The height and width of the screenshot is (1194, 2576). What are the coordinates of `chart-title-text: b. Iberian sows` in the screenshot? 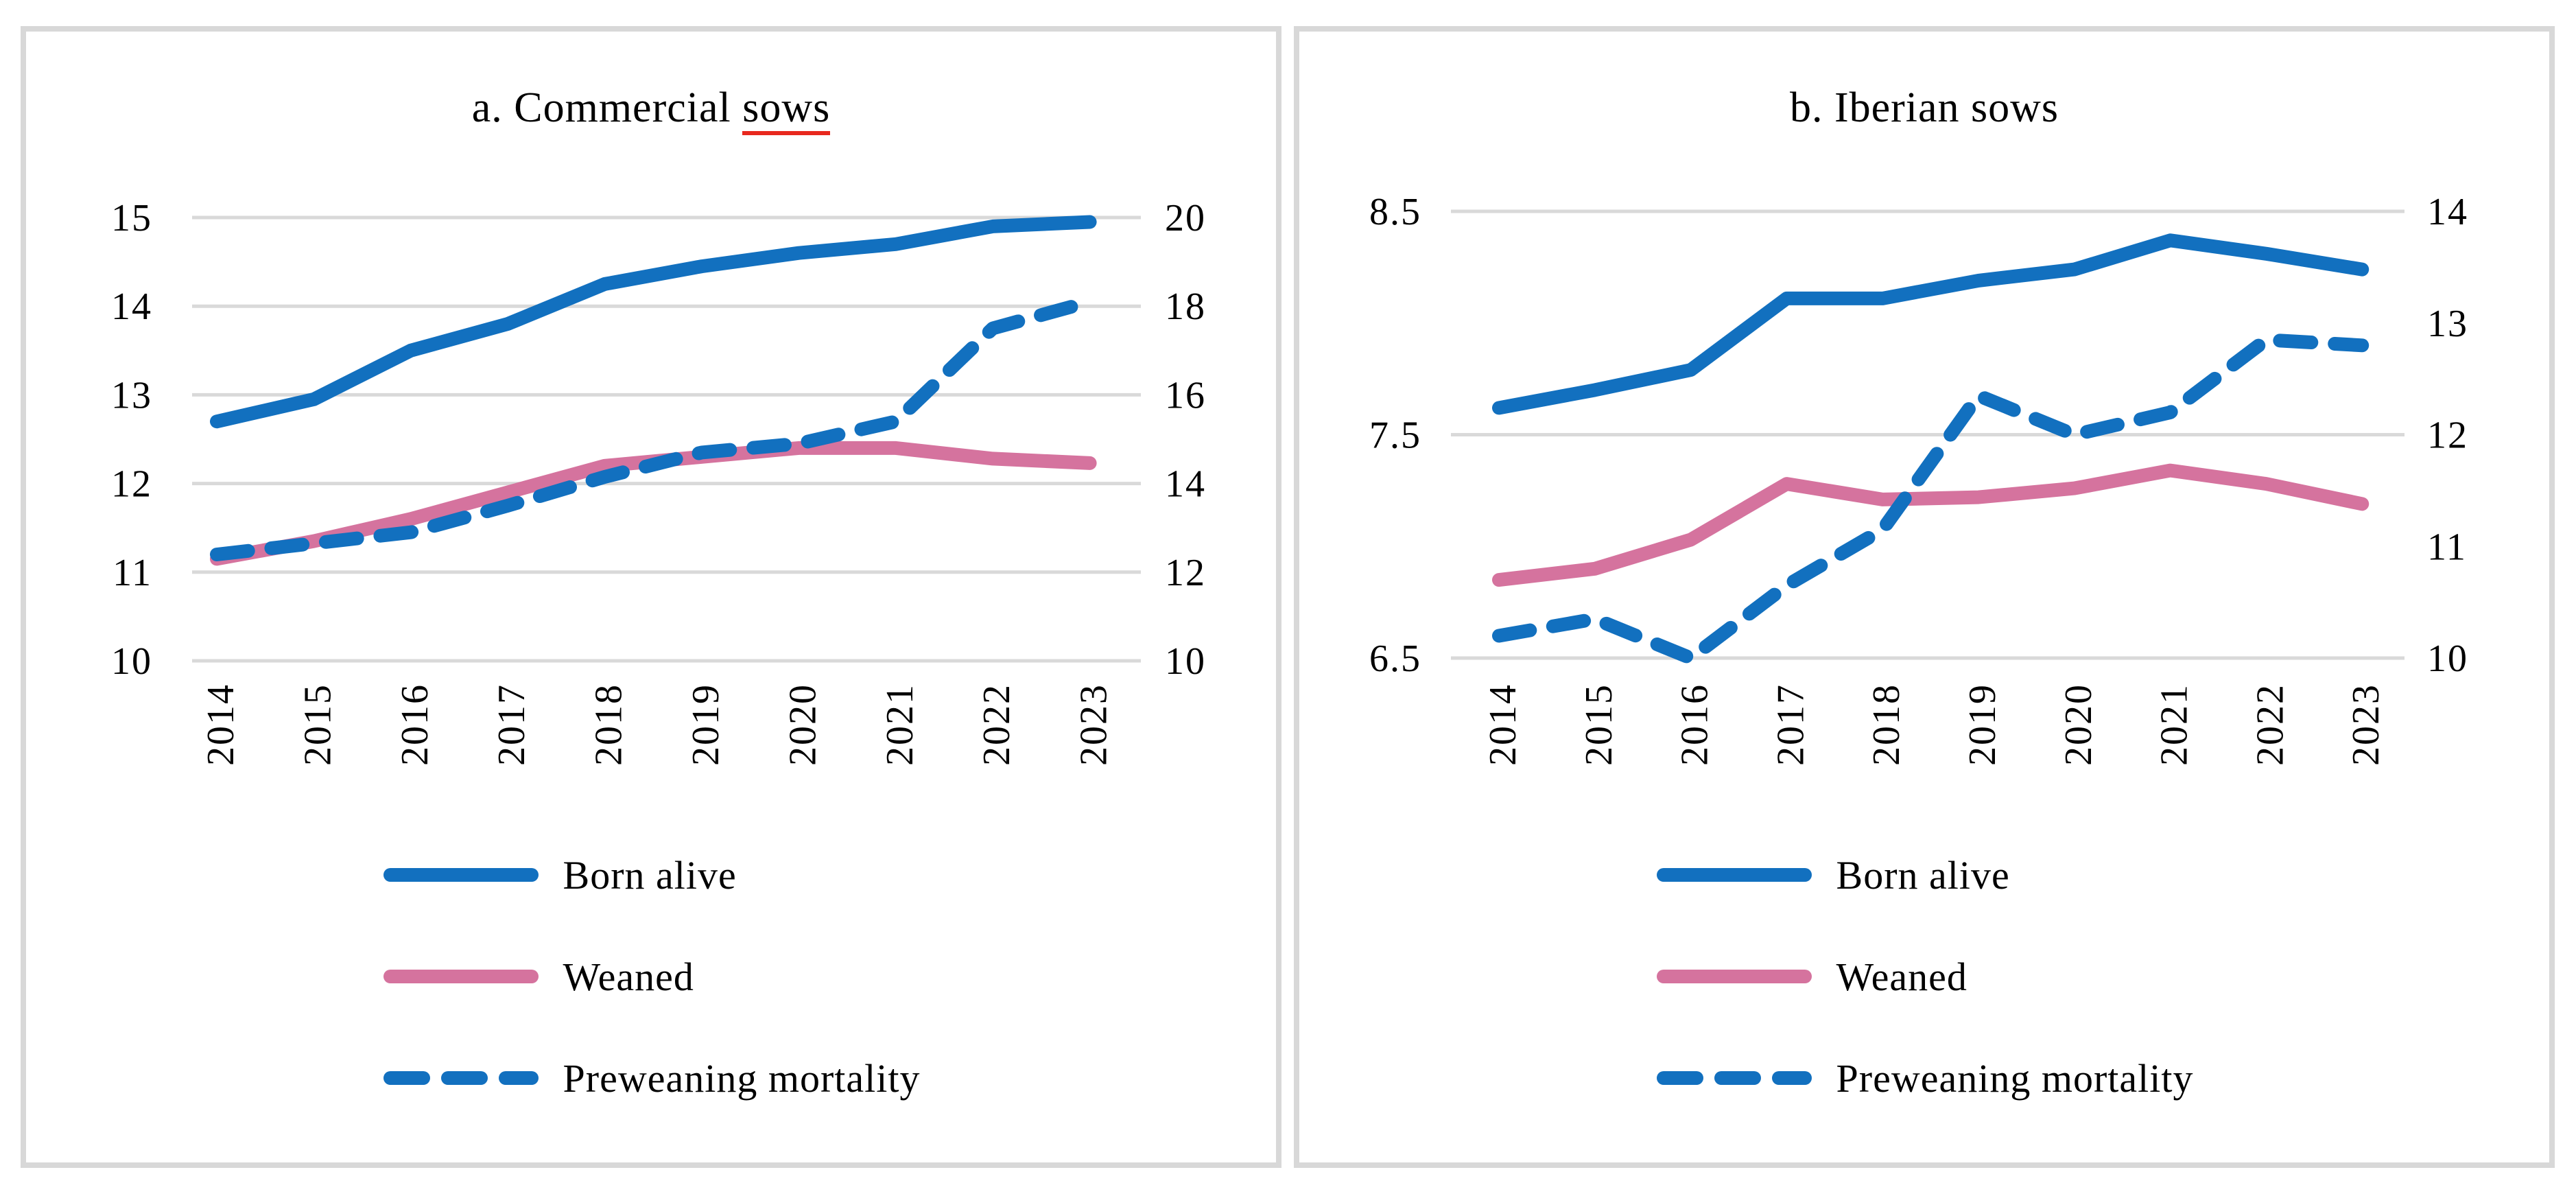 It's located at (1924, 108).